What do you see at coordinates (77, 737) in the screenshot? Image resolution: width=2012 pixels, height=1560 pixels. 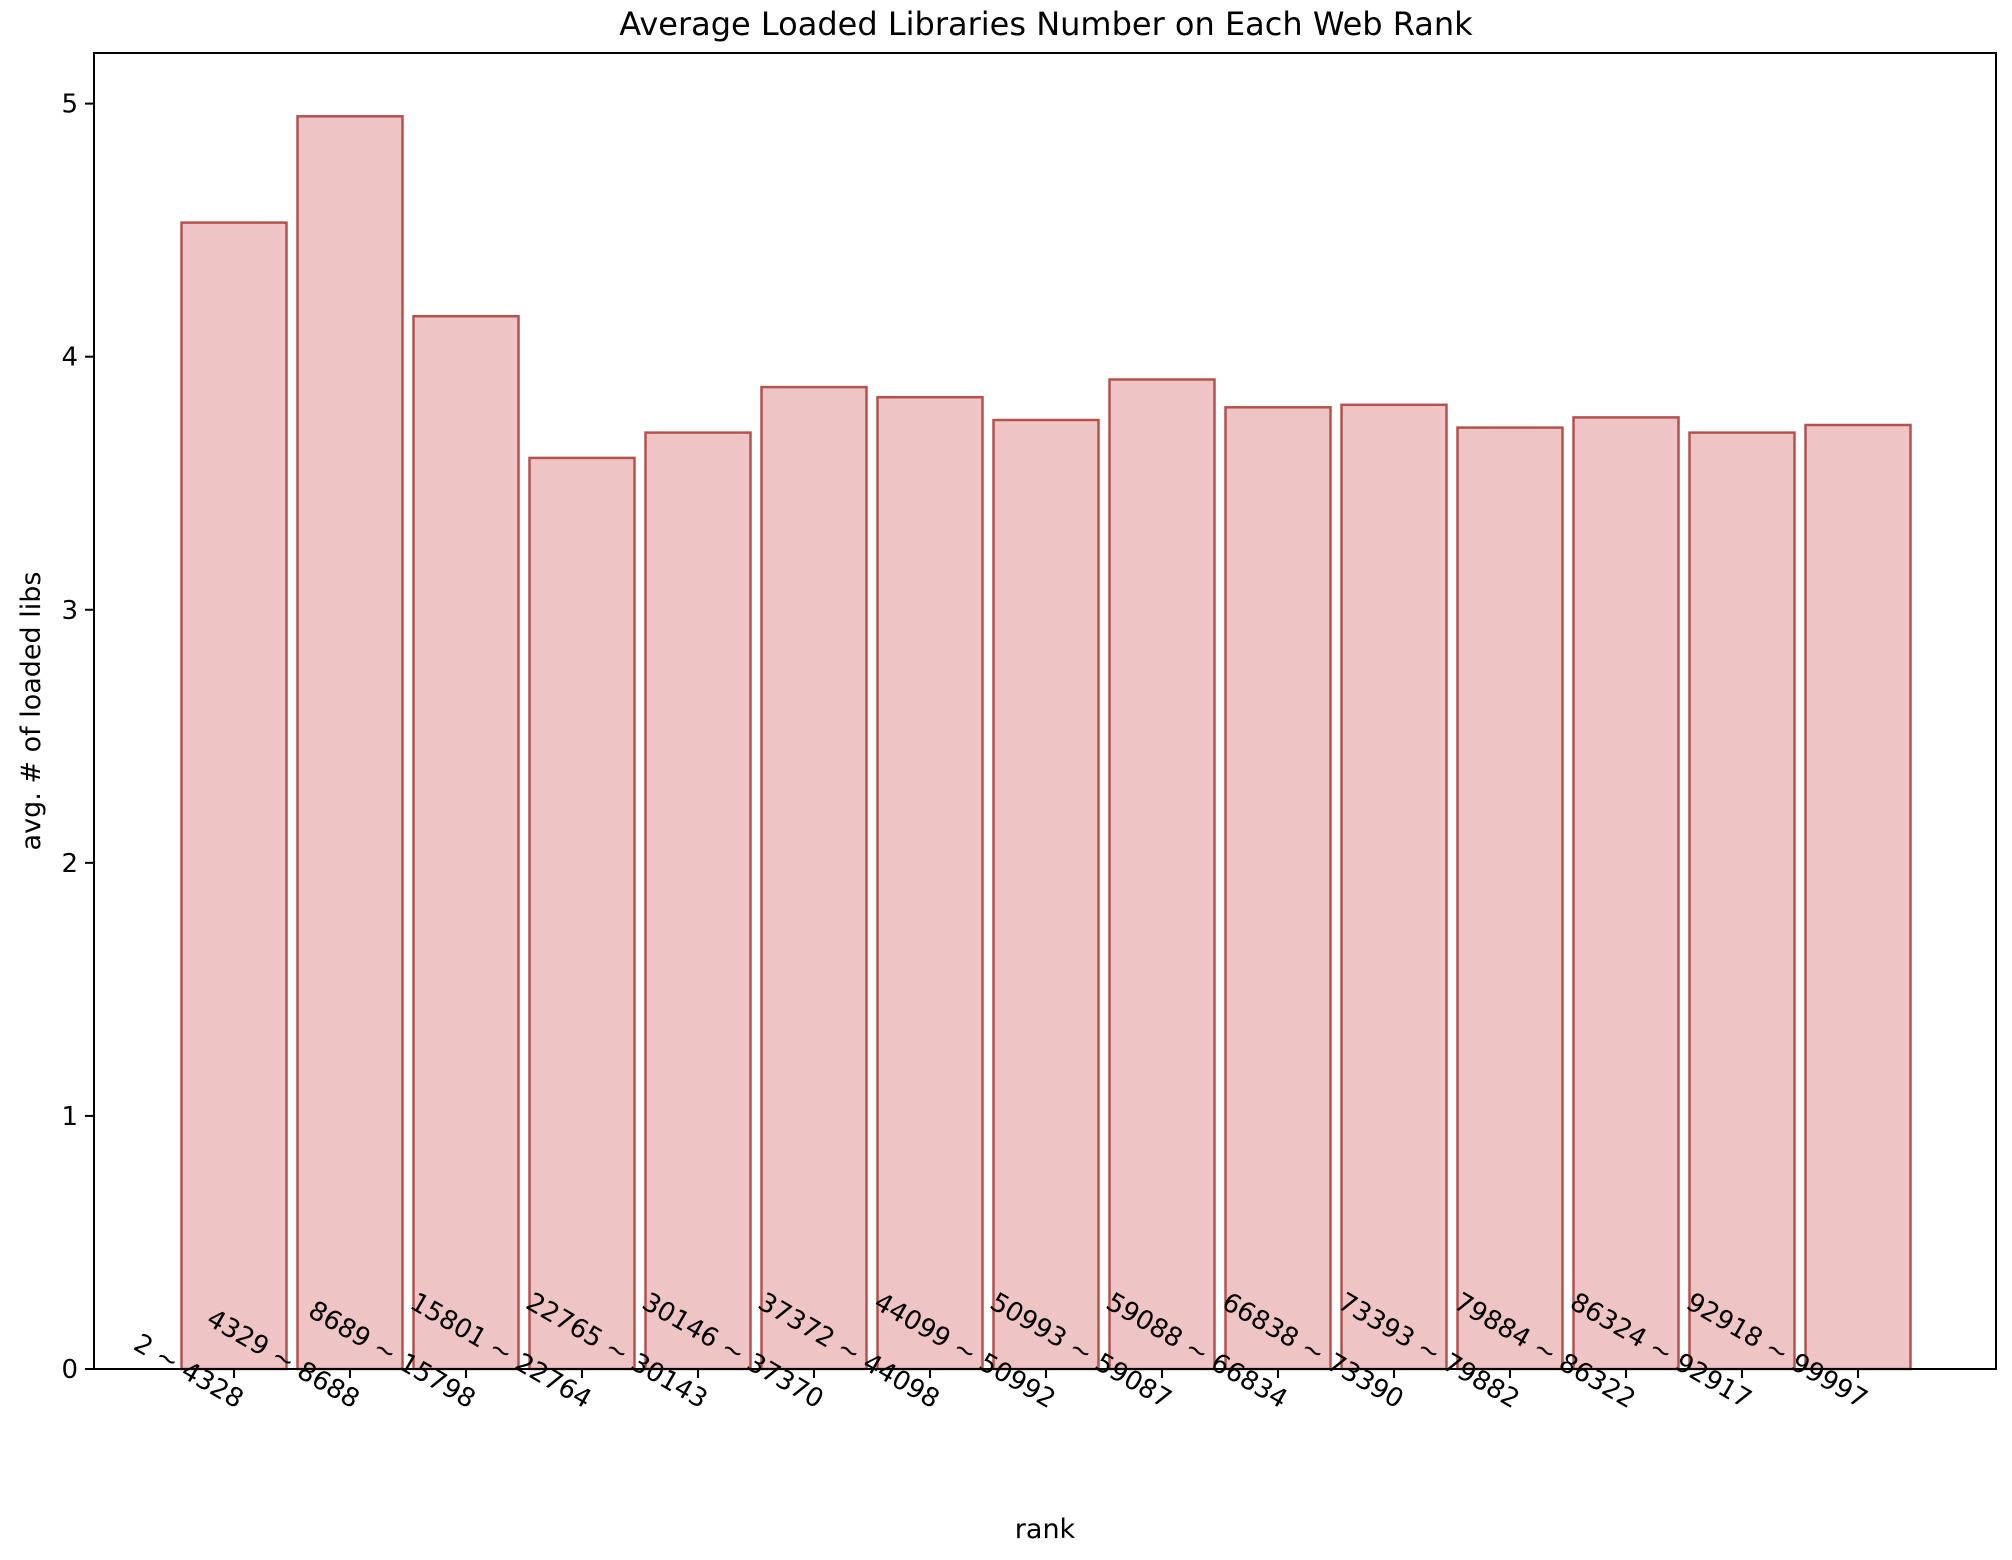 I see `y-axis: 0 1 2 3 4 5` at bounding box center [77, 737].